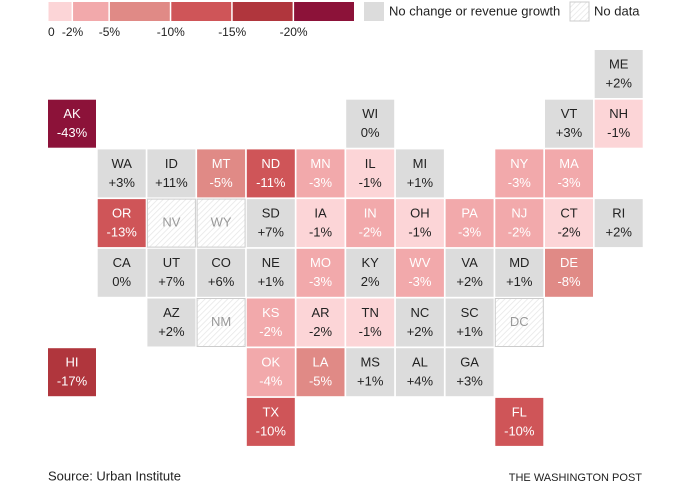  What do you see at coordinates (568, 213) in the screenshot?
I see `state-abbr: CT` at bounding box center [568, 213].